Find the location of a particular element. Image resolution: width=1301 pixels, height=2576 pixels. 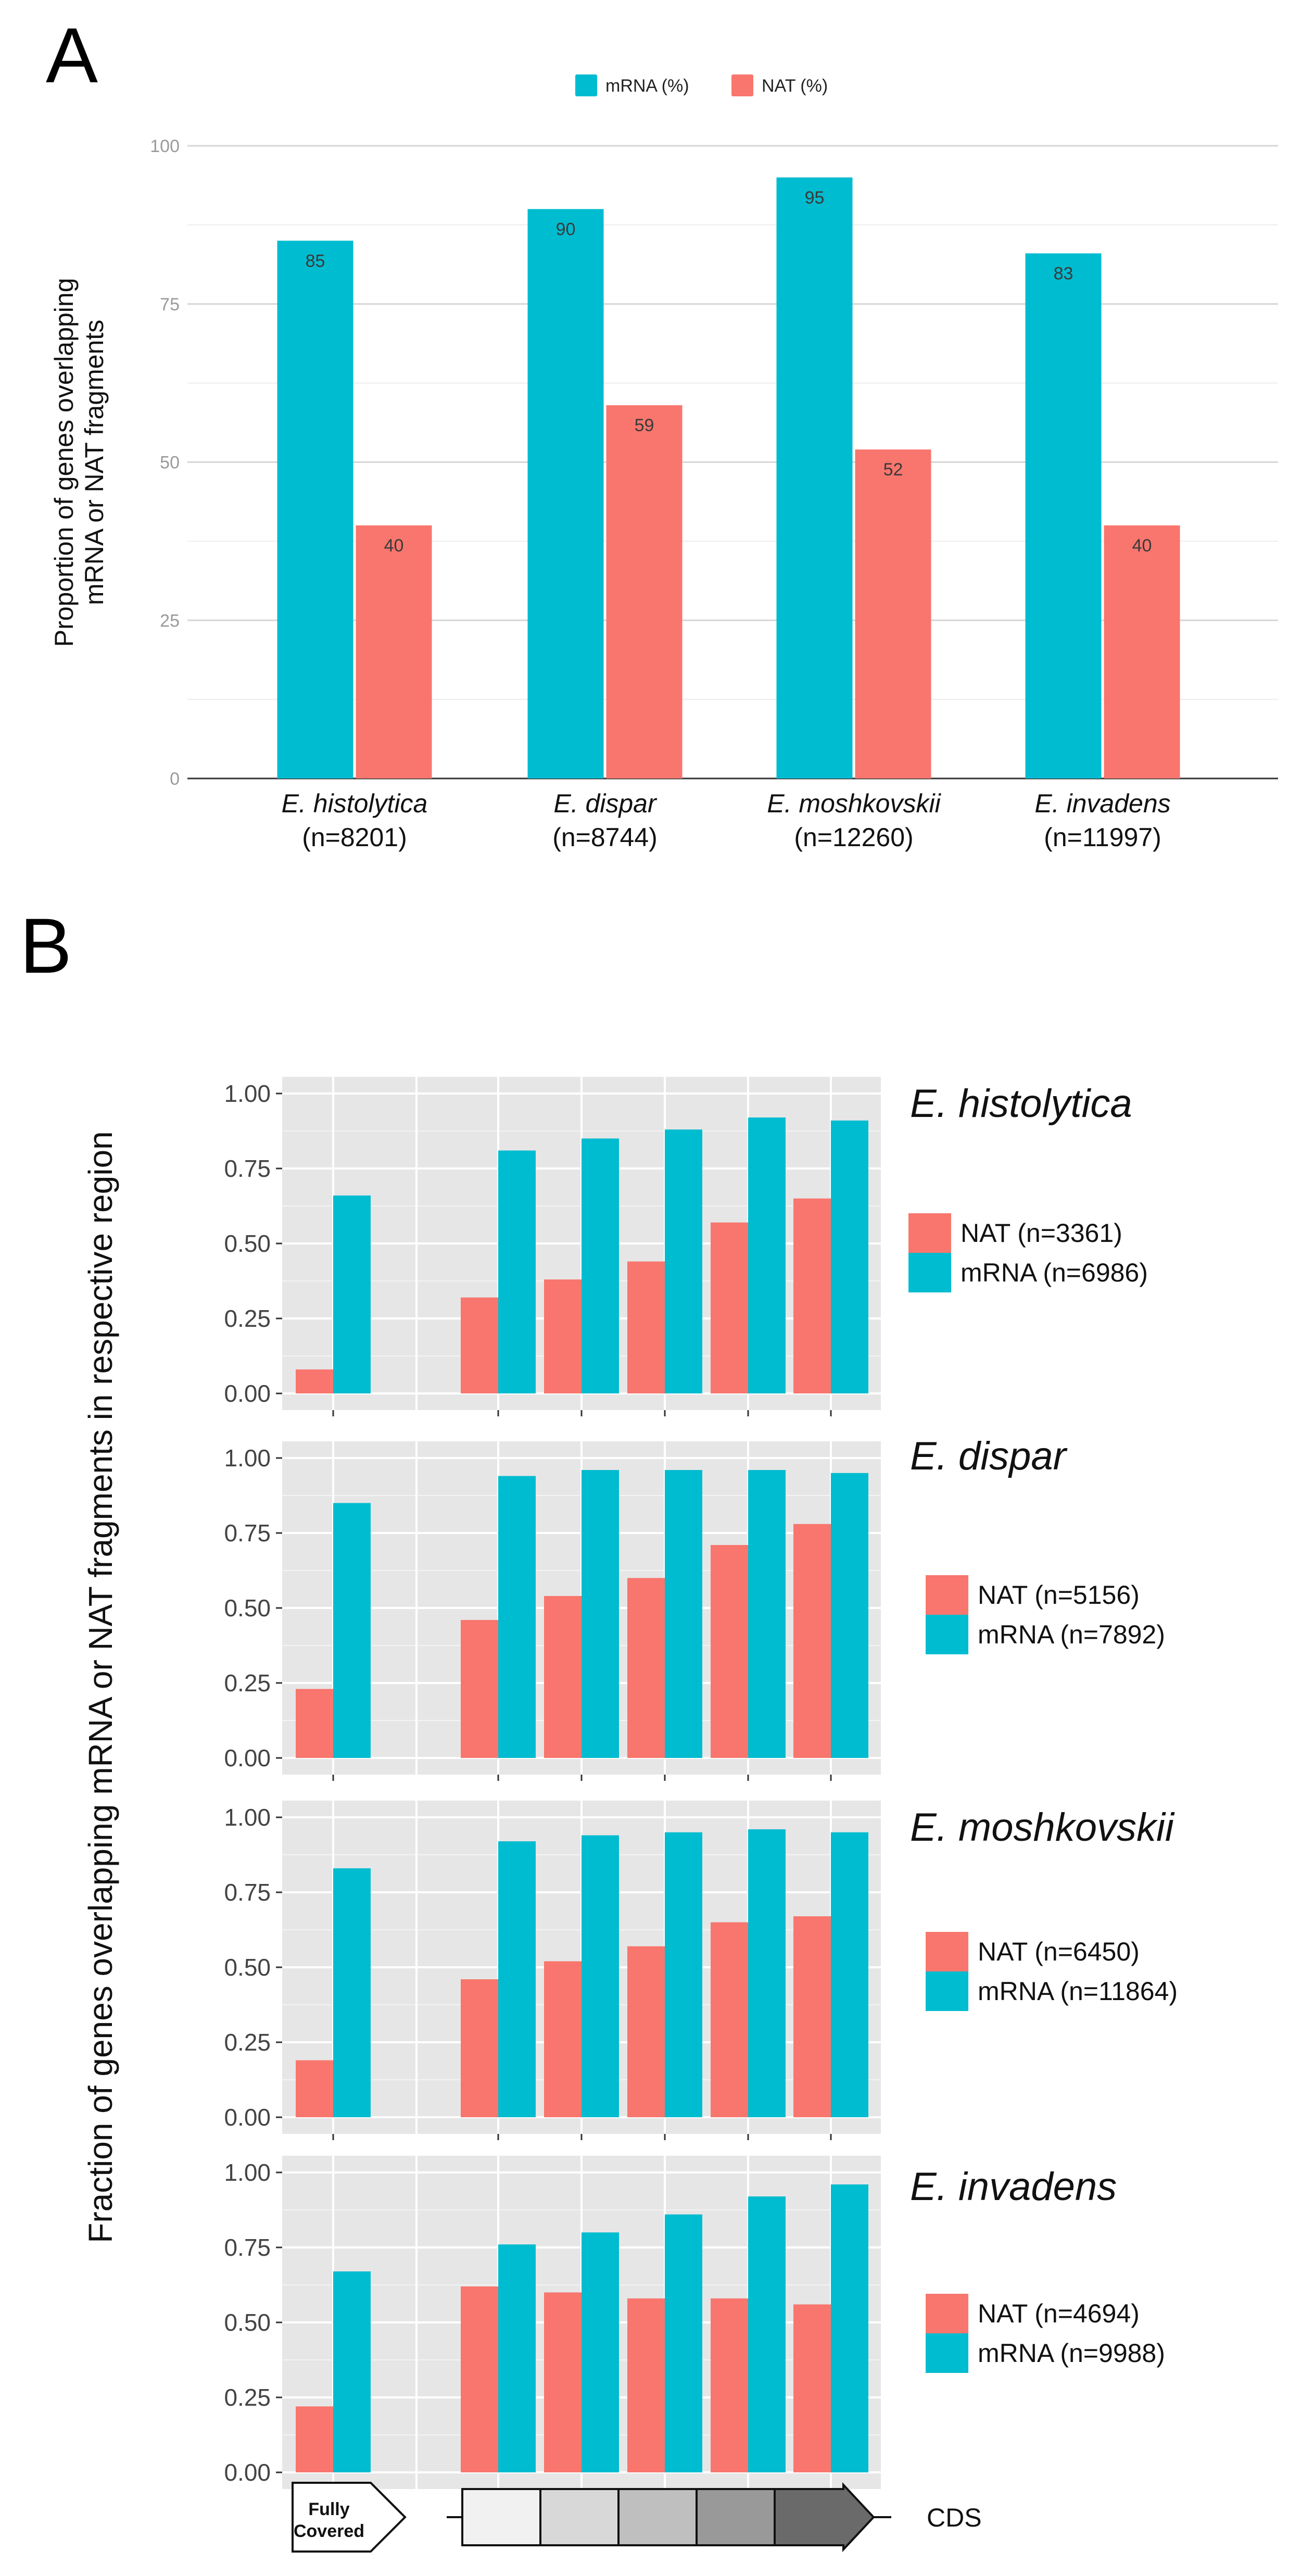

facet-title-0: E. histolytica is located at coordinates (1021, 1104).